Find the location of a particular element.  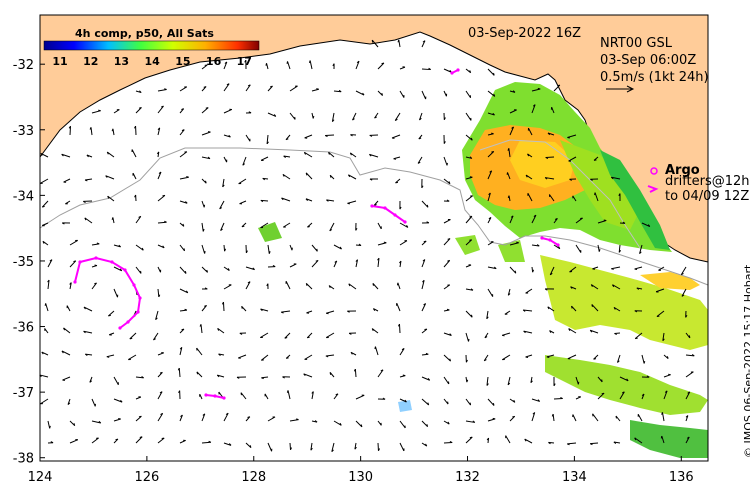

drifter-track is located at coordinates (550, 241).